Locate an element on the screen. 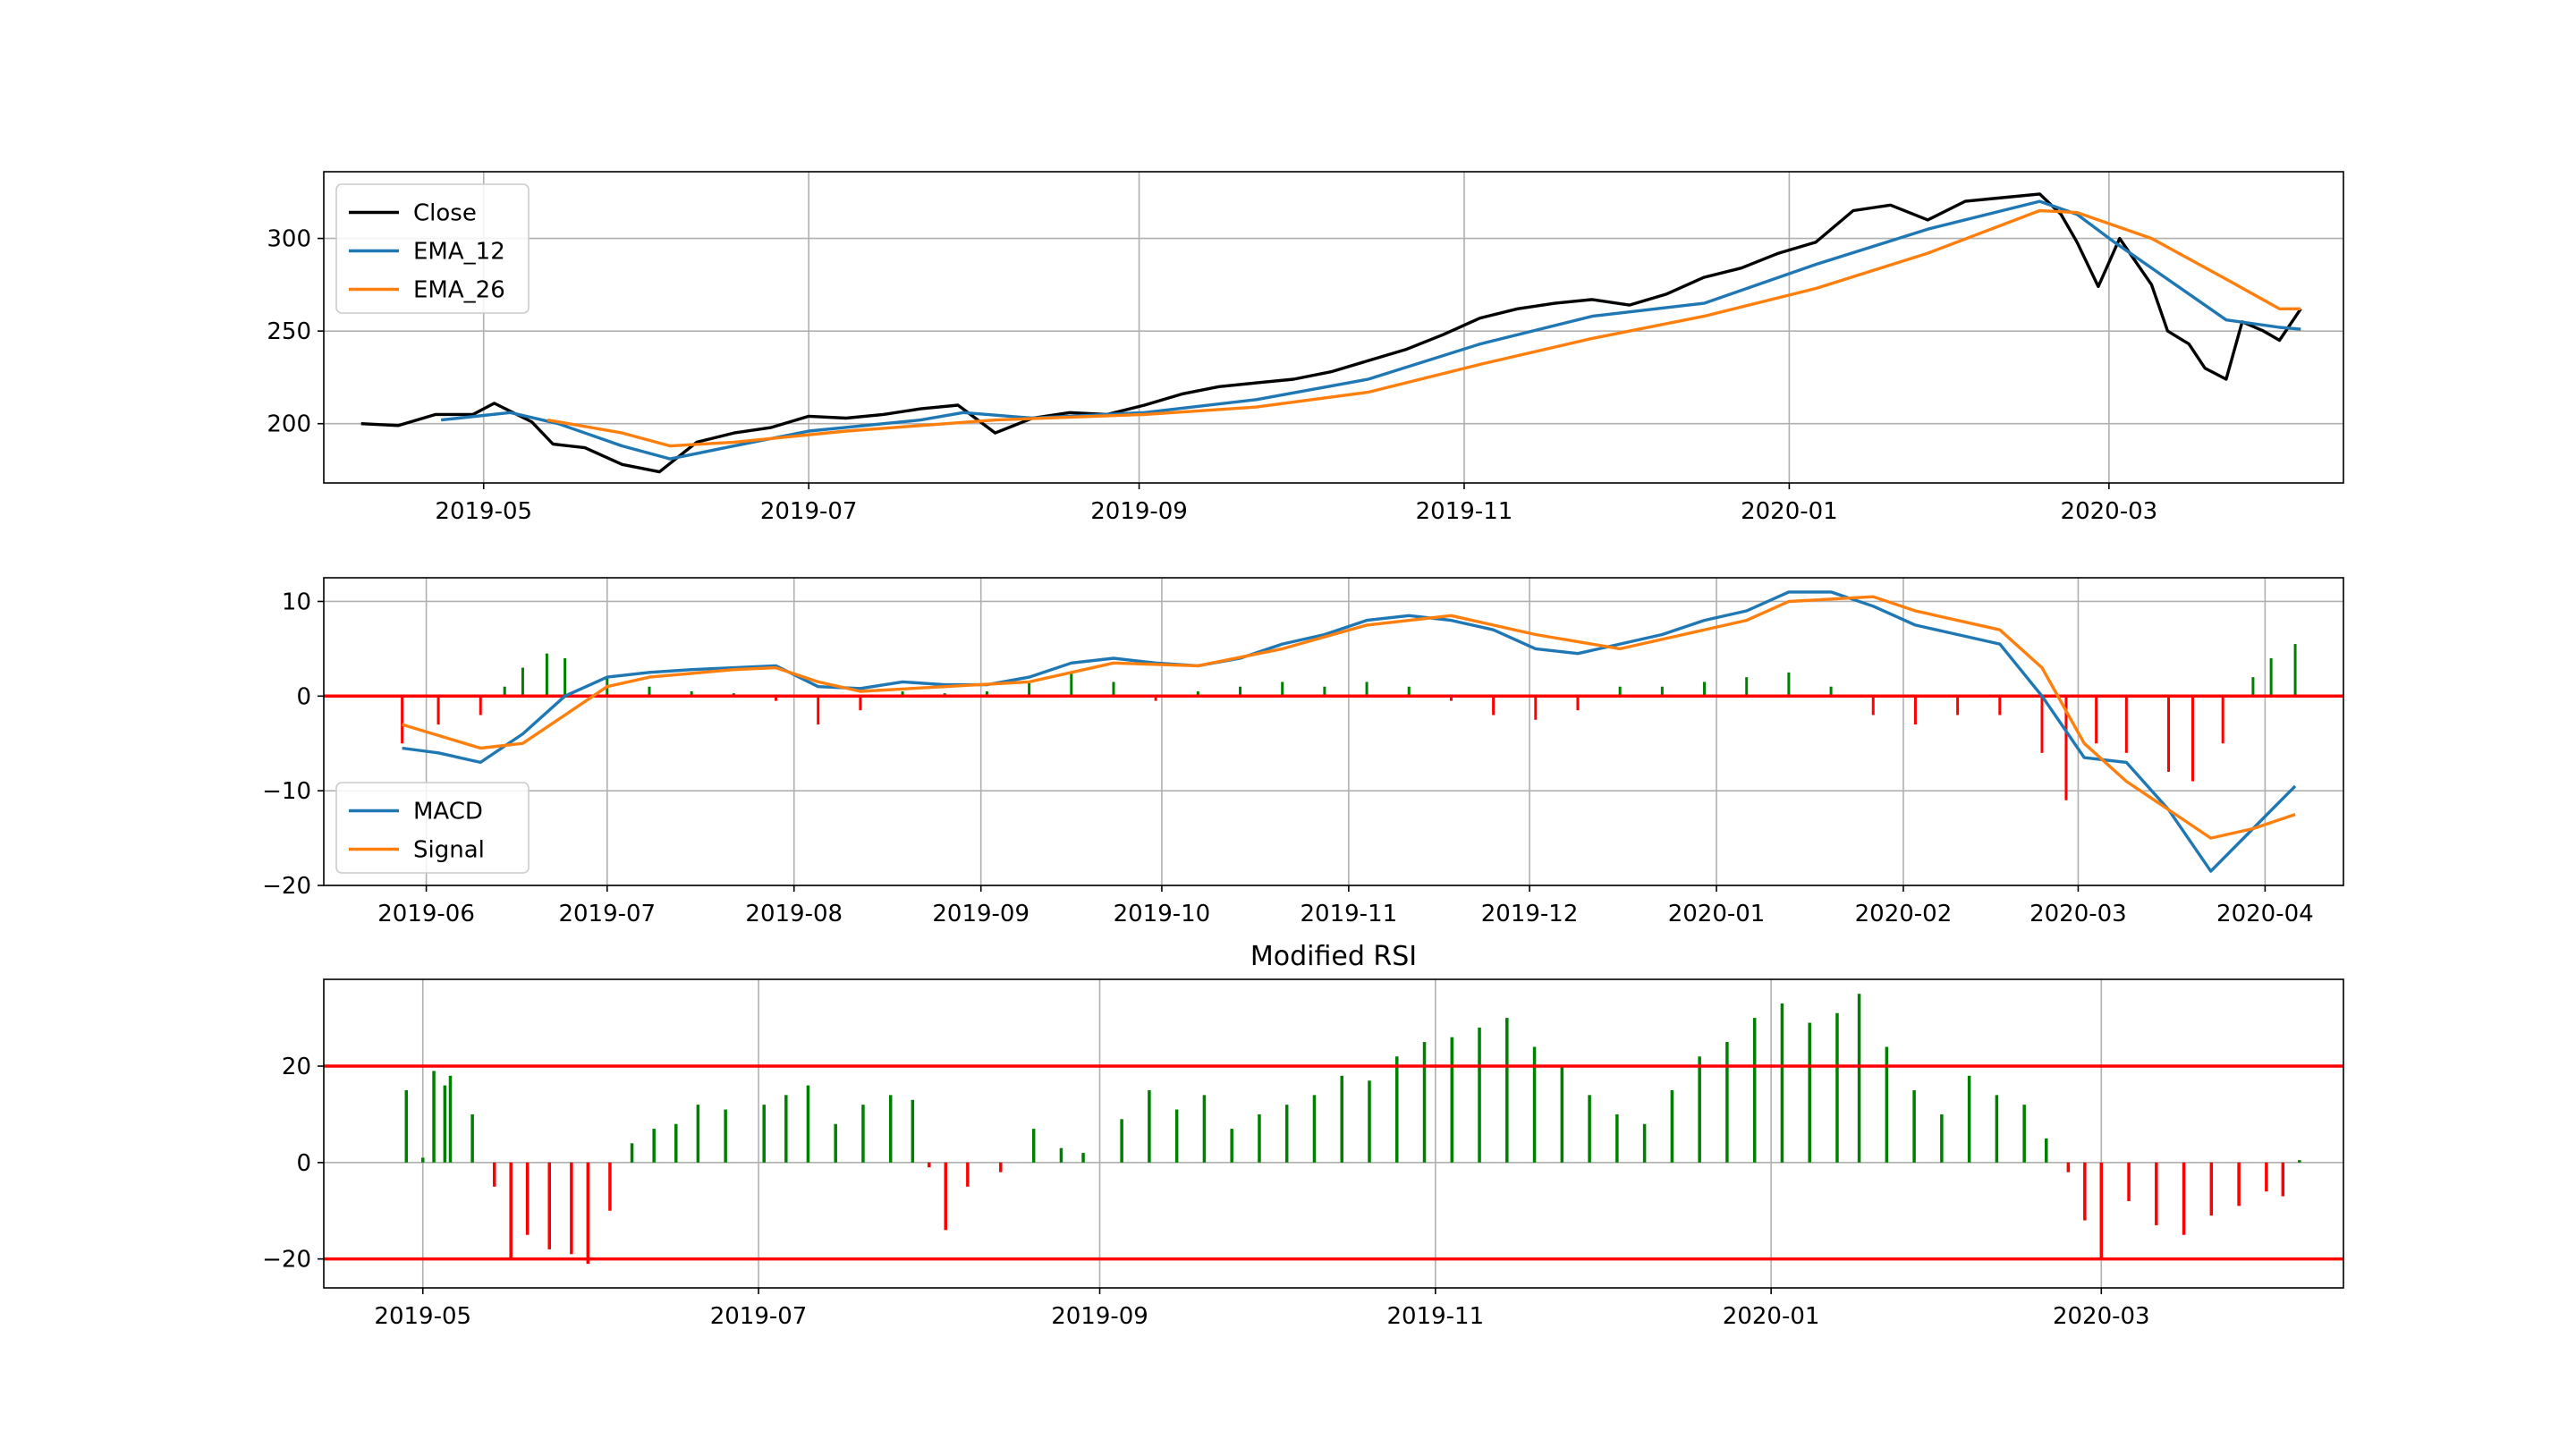 Image resolution: width=2576 pixels, height=1431 pixels. legend-box is located at coordinates (432, 249).